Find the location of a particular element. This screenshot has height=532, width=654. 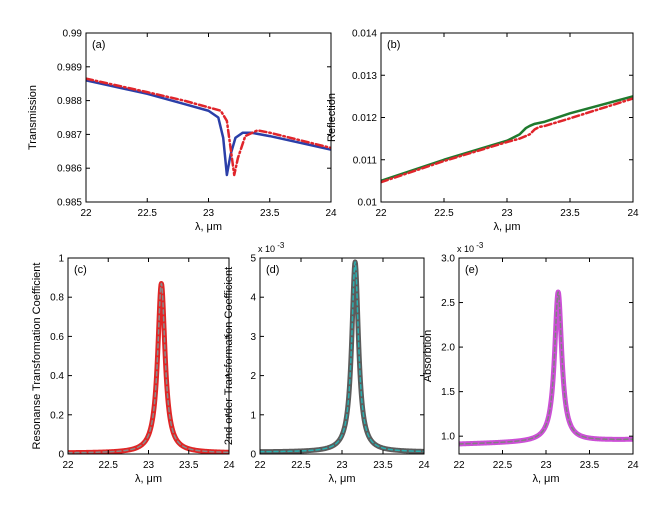

axes-frame-b is located at coordinates (507, 117).